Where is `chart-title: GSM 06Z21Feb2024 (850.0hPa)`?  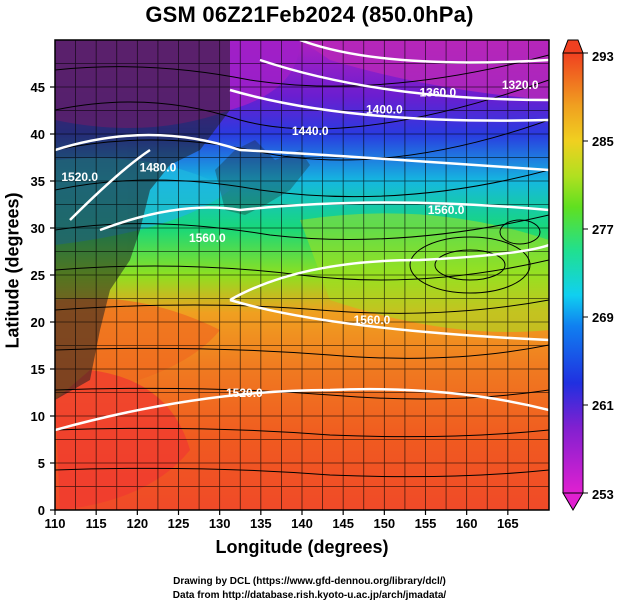 chart-title: GSM 06Z21Feb2024 (850.0hPa) is located at coordinates (309, 14).